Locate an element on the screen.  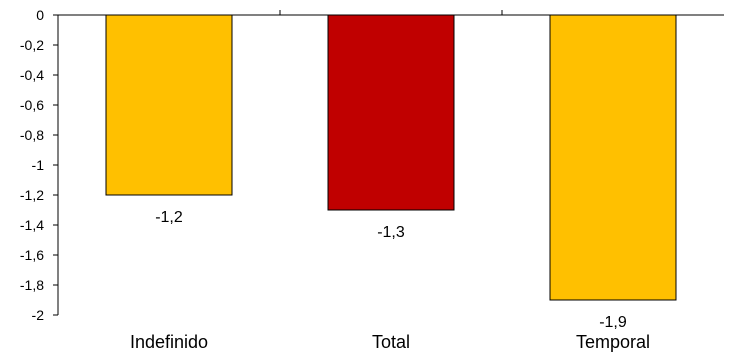
category-label: Indefinido is located at coordinates (169, 342).